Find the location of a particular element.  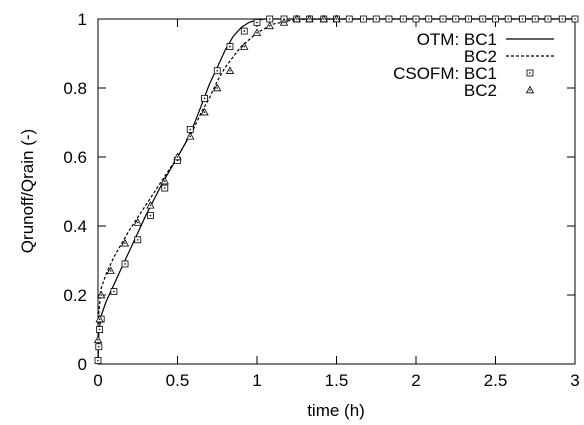

x-tick-label: 0 is located at coordinates (97, 380).